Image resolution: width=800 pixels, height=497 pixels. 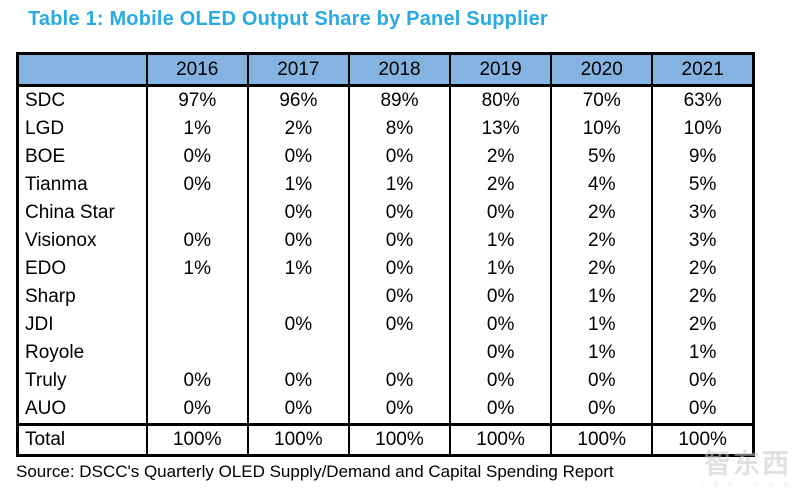 What do you see at coordinates (602, 185) in the screenshot?
I see `value-cell: 4%` at bounding box center [602, 185].